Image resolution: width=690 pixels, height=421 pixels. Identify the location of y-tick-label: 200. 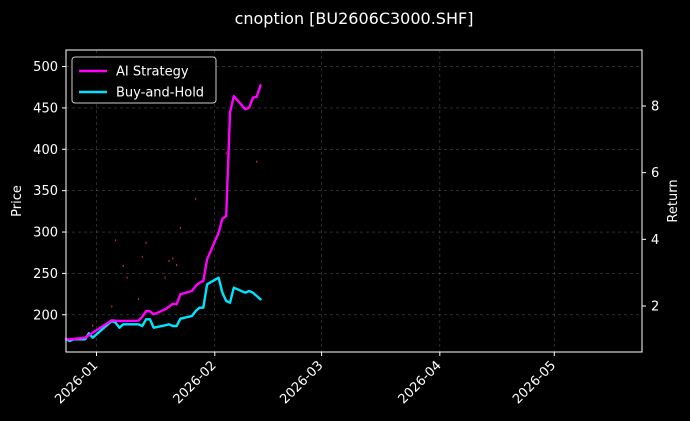
(45, 315).